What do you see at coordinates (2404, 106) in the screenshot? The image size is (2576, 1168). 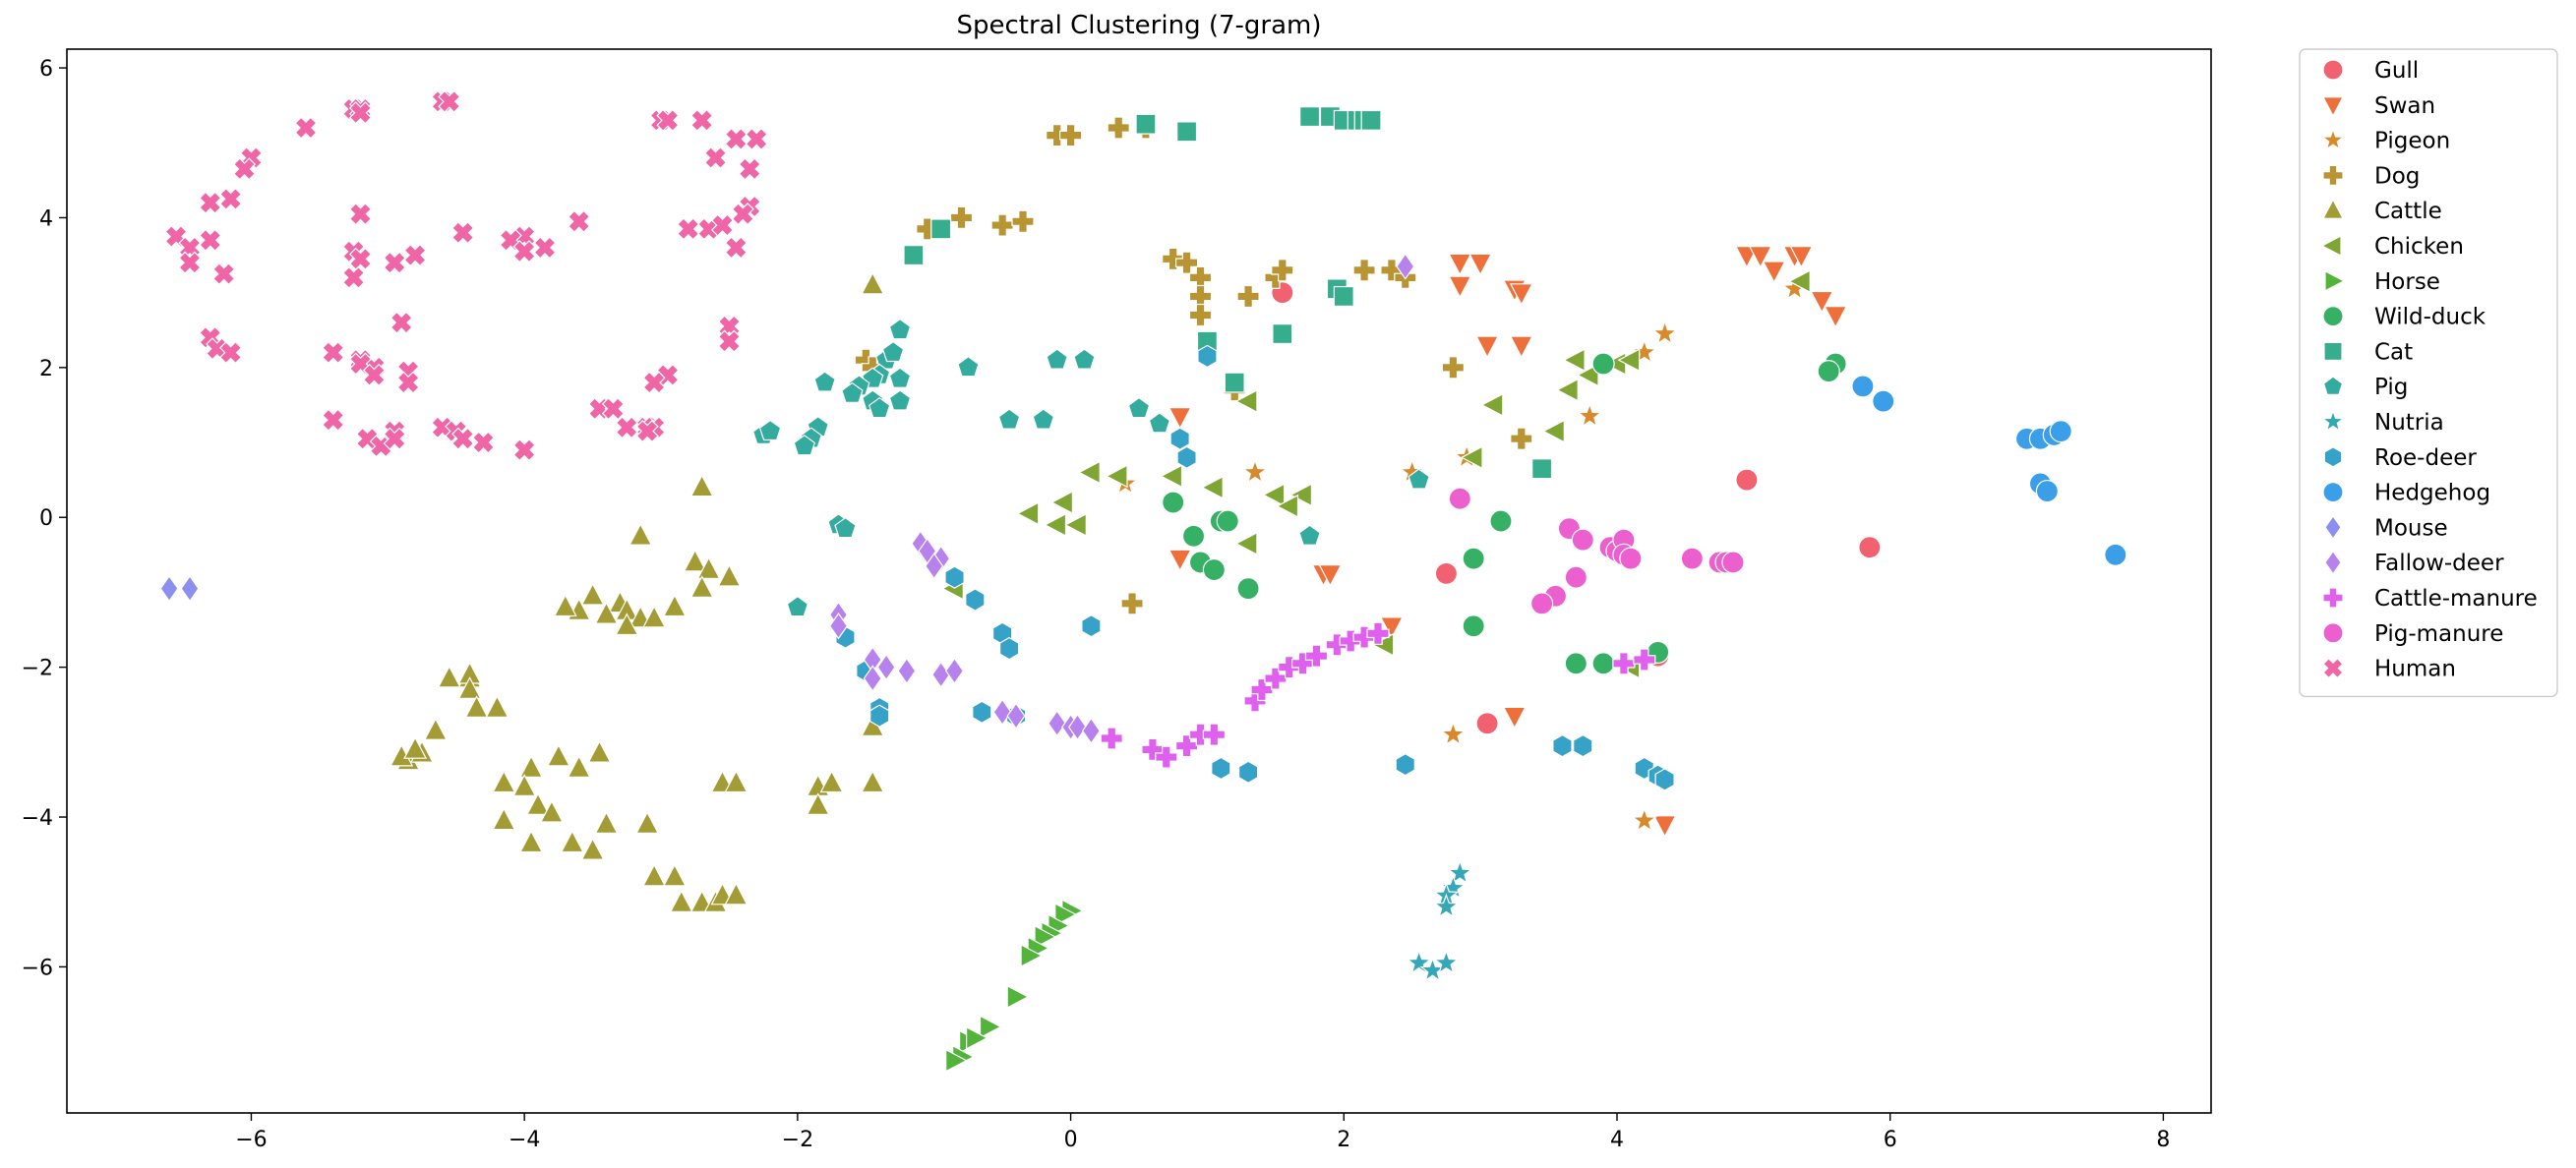 I see `legend-label: Swan` at bounding box center [2404, 106].